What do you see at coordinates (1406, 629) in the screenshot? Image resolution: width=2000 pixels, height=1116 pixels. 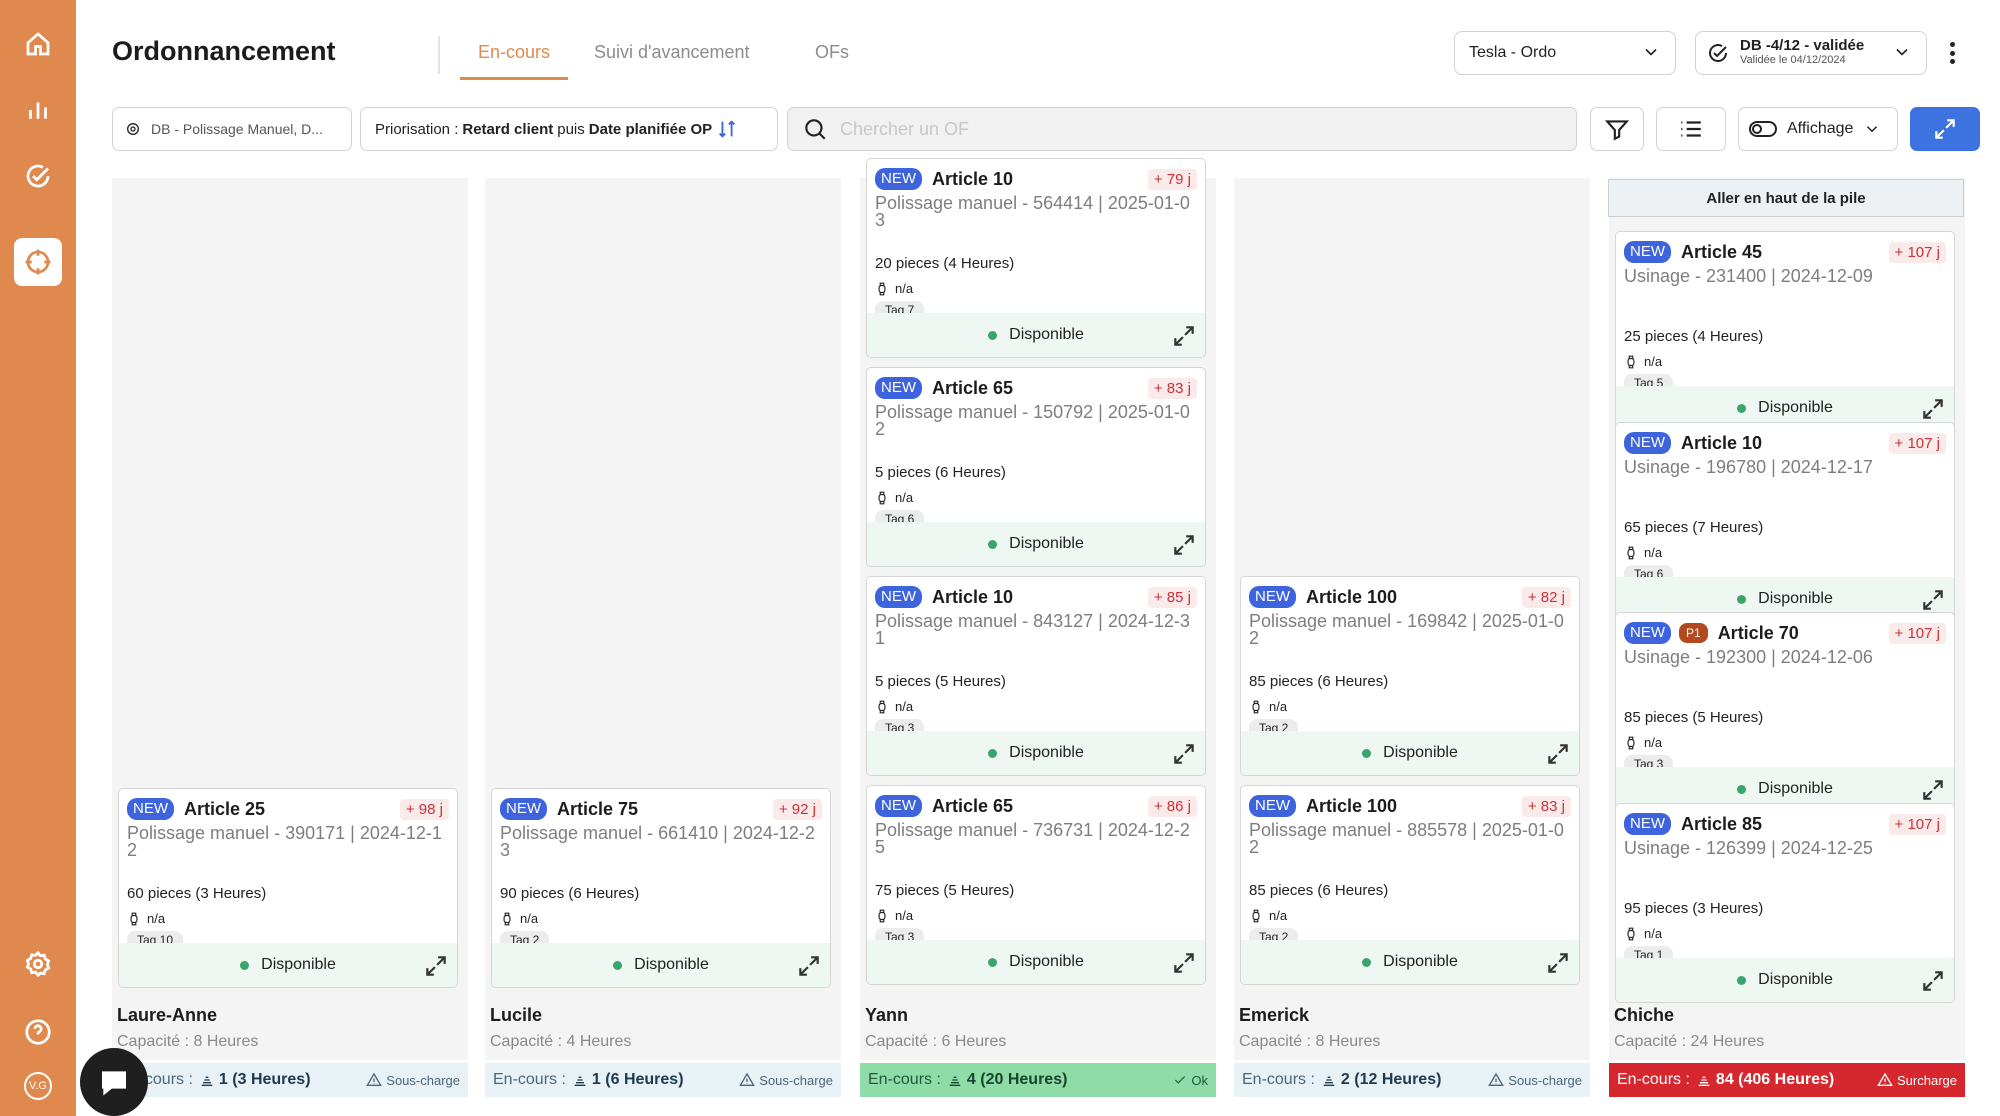 I see `operation-label: Polissage manuel - 169842 | 2025-01-02` at bounding box center [1406, 629].